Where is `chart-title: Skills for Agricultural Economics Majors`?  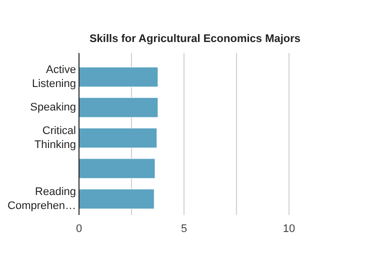 chart-title: Skills for Agricultural Economics Majors is located at coordinates (195, 39).